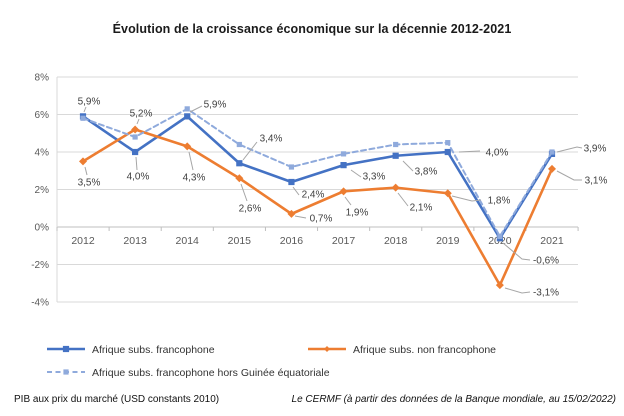  Describe the element at coordinates (141, 114) in the screenshot. I see `svg-text: 5,2%` at that location.